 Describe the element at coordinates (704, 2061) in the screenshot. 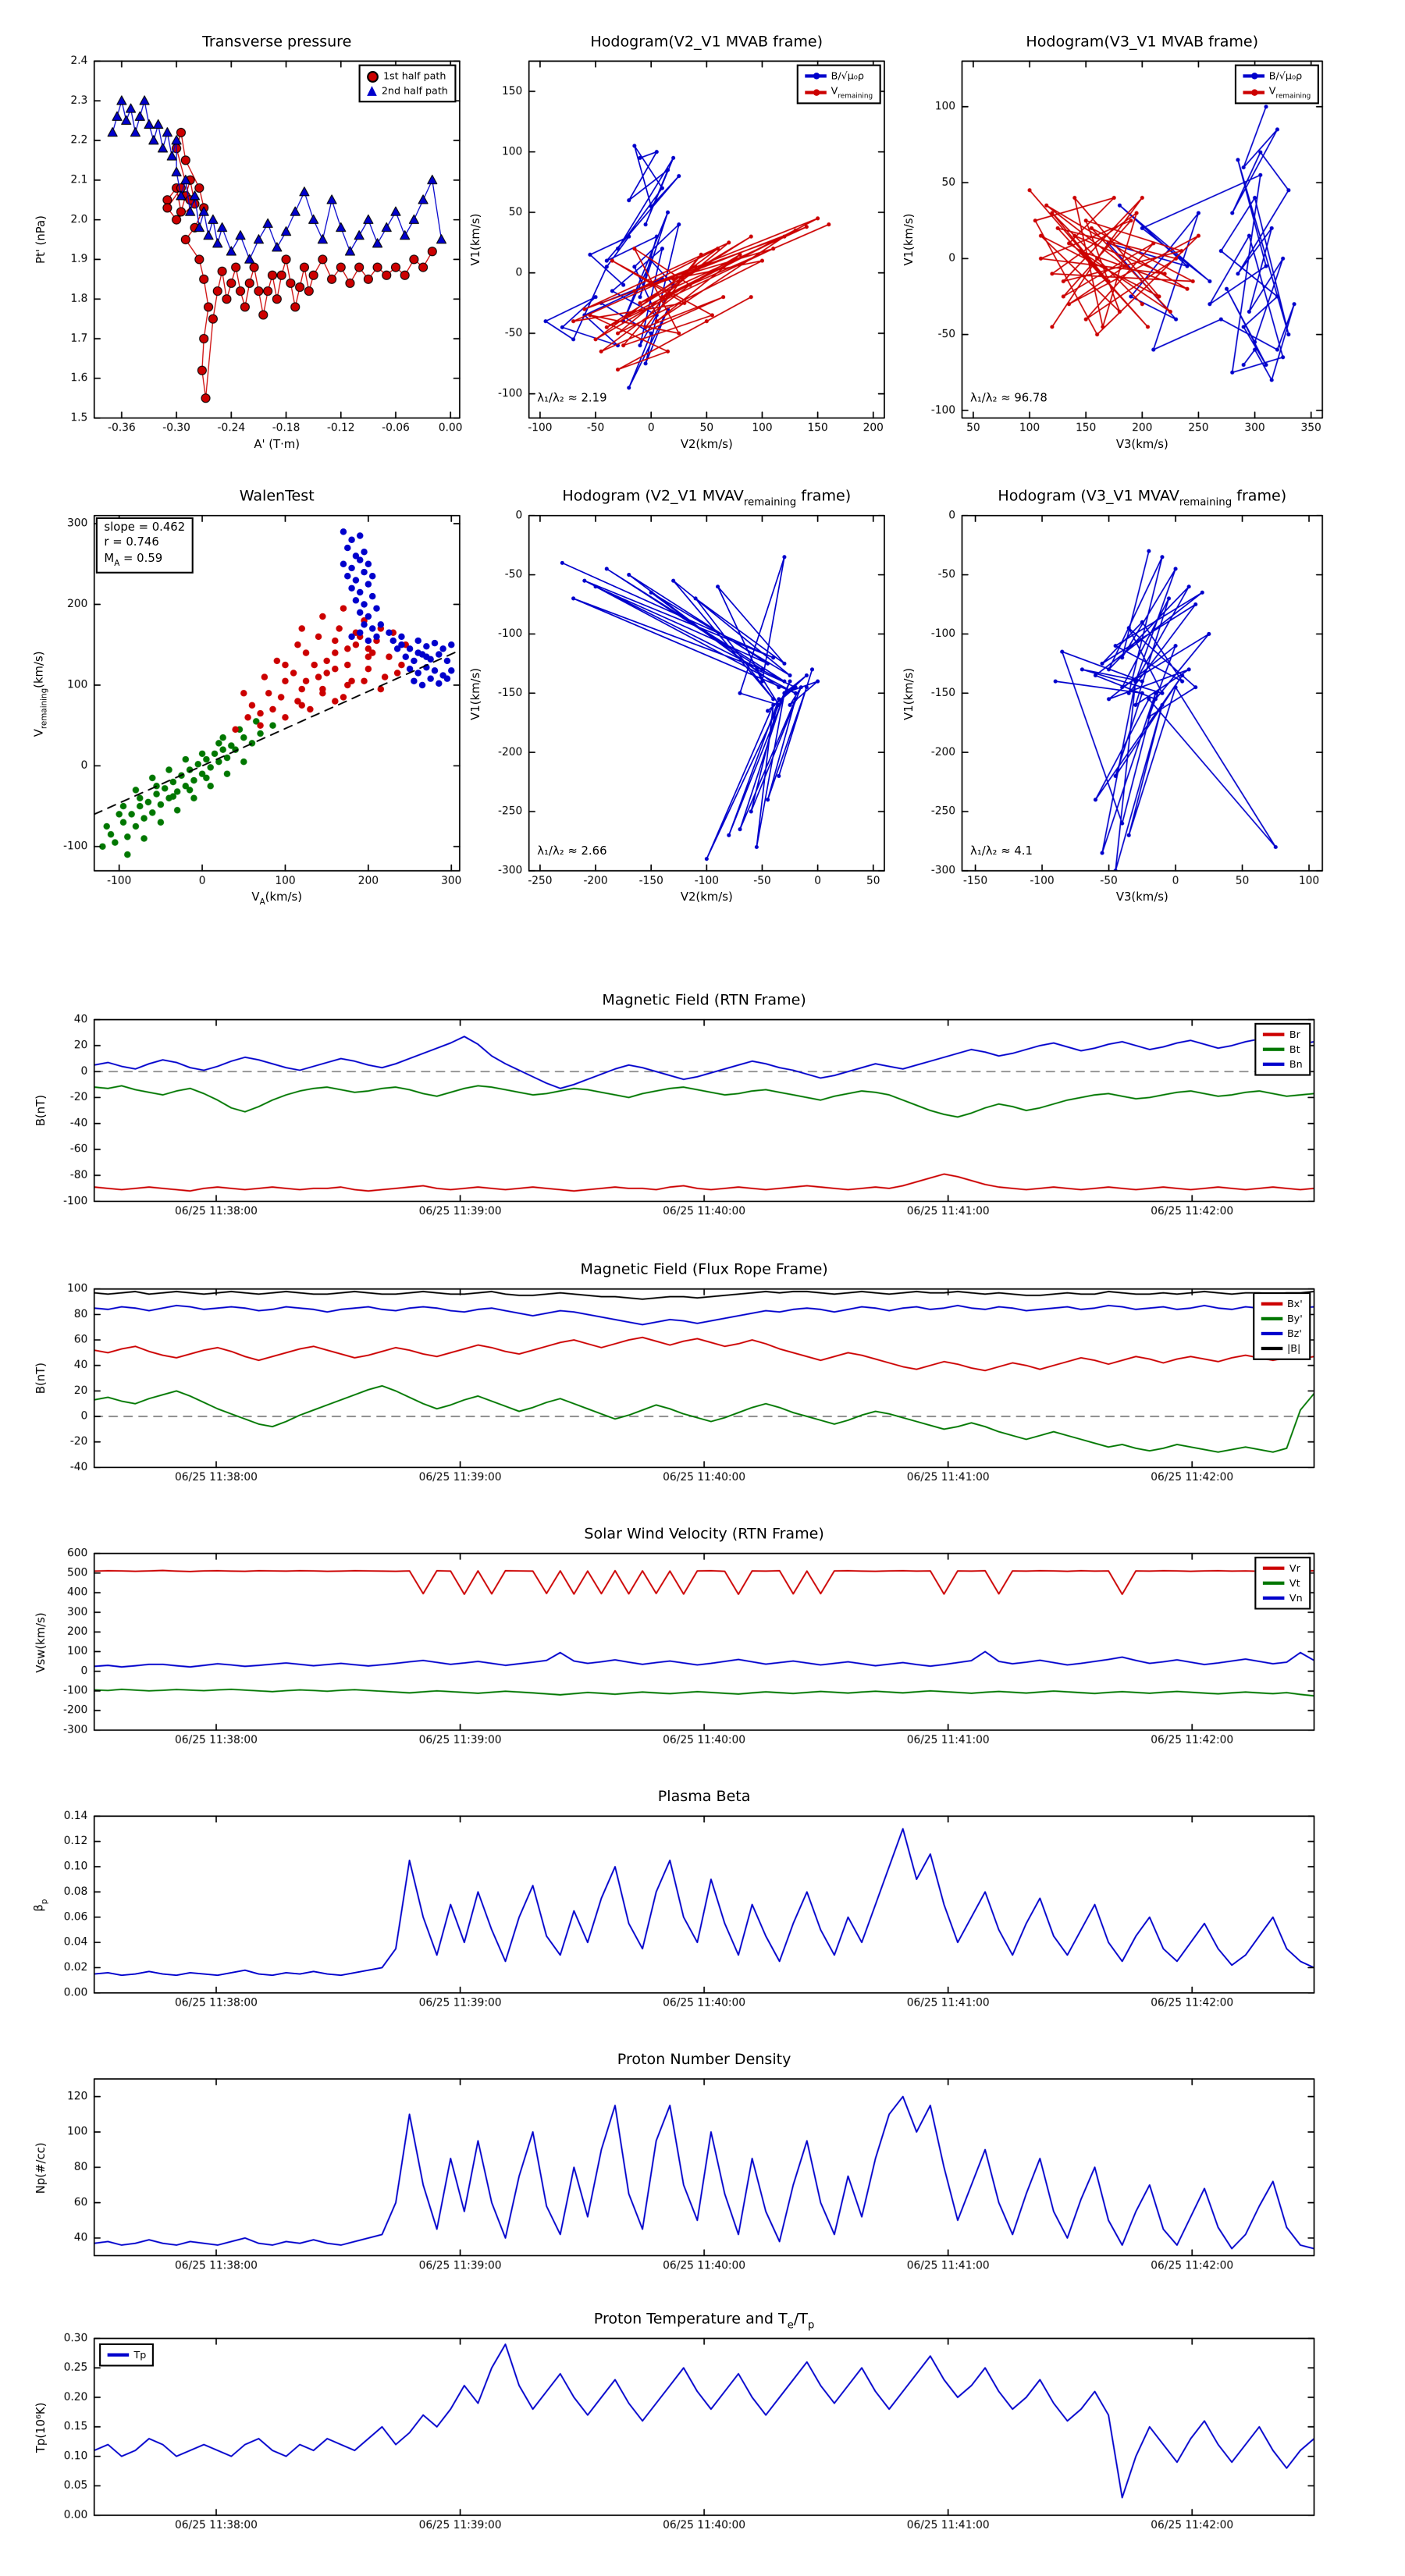

I see `panel-title: Proton Number Density` at that location.